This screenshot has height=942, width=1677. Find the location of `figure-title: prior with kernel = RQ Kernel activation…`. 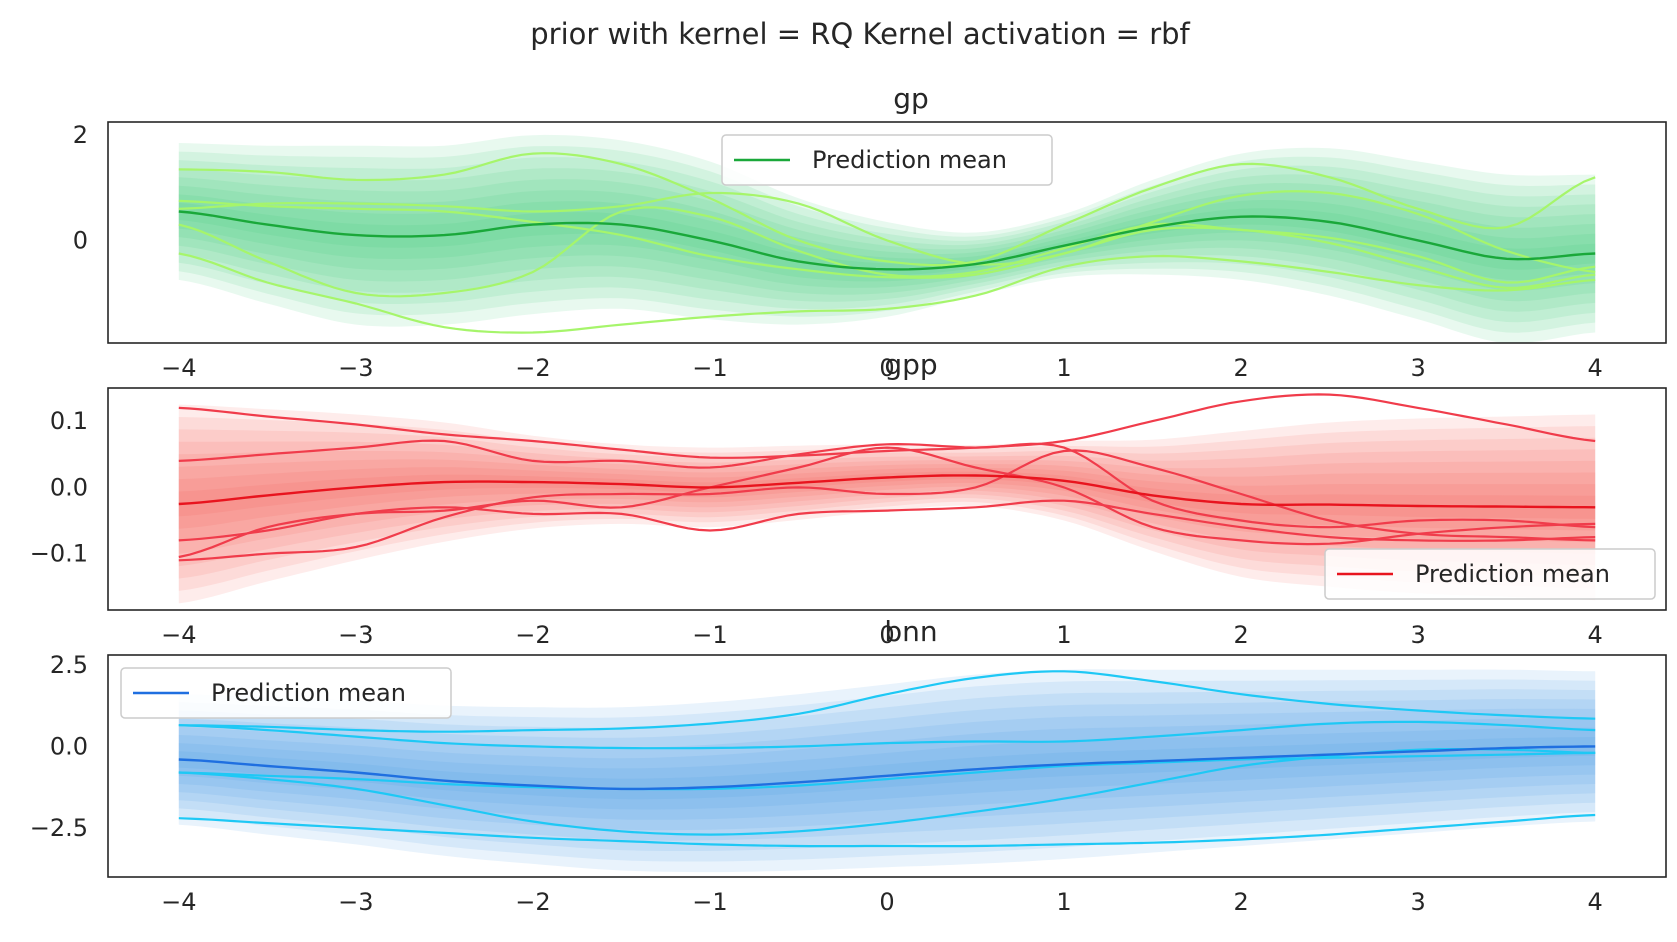

figure-title: prior with kernel = RQ Kernel activation… is located at coordinates (860, 34).